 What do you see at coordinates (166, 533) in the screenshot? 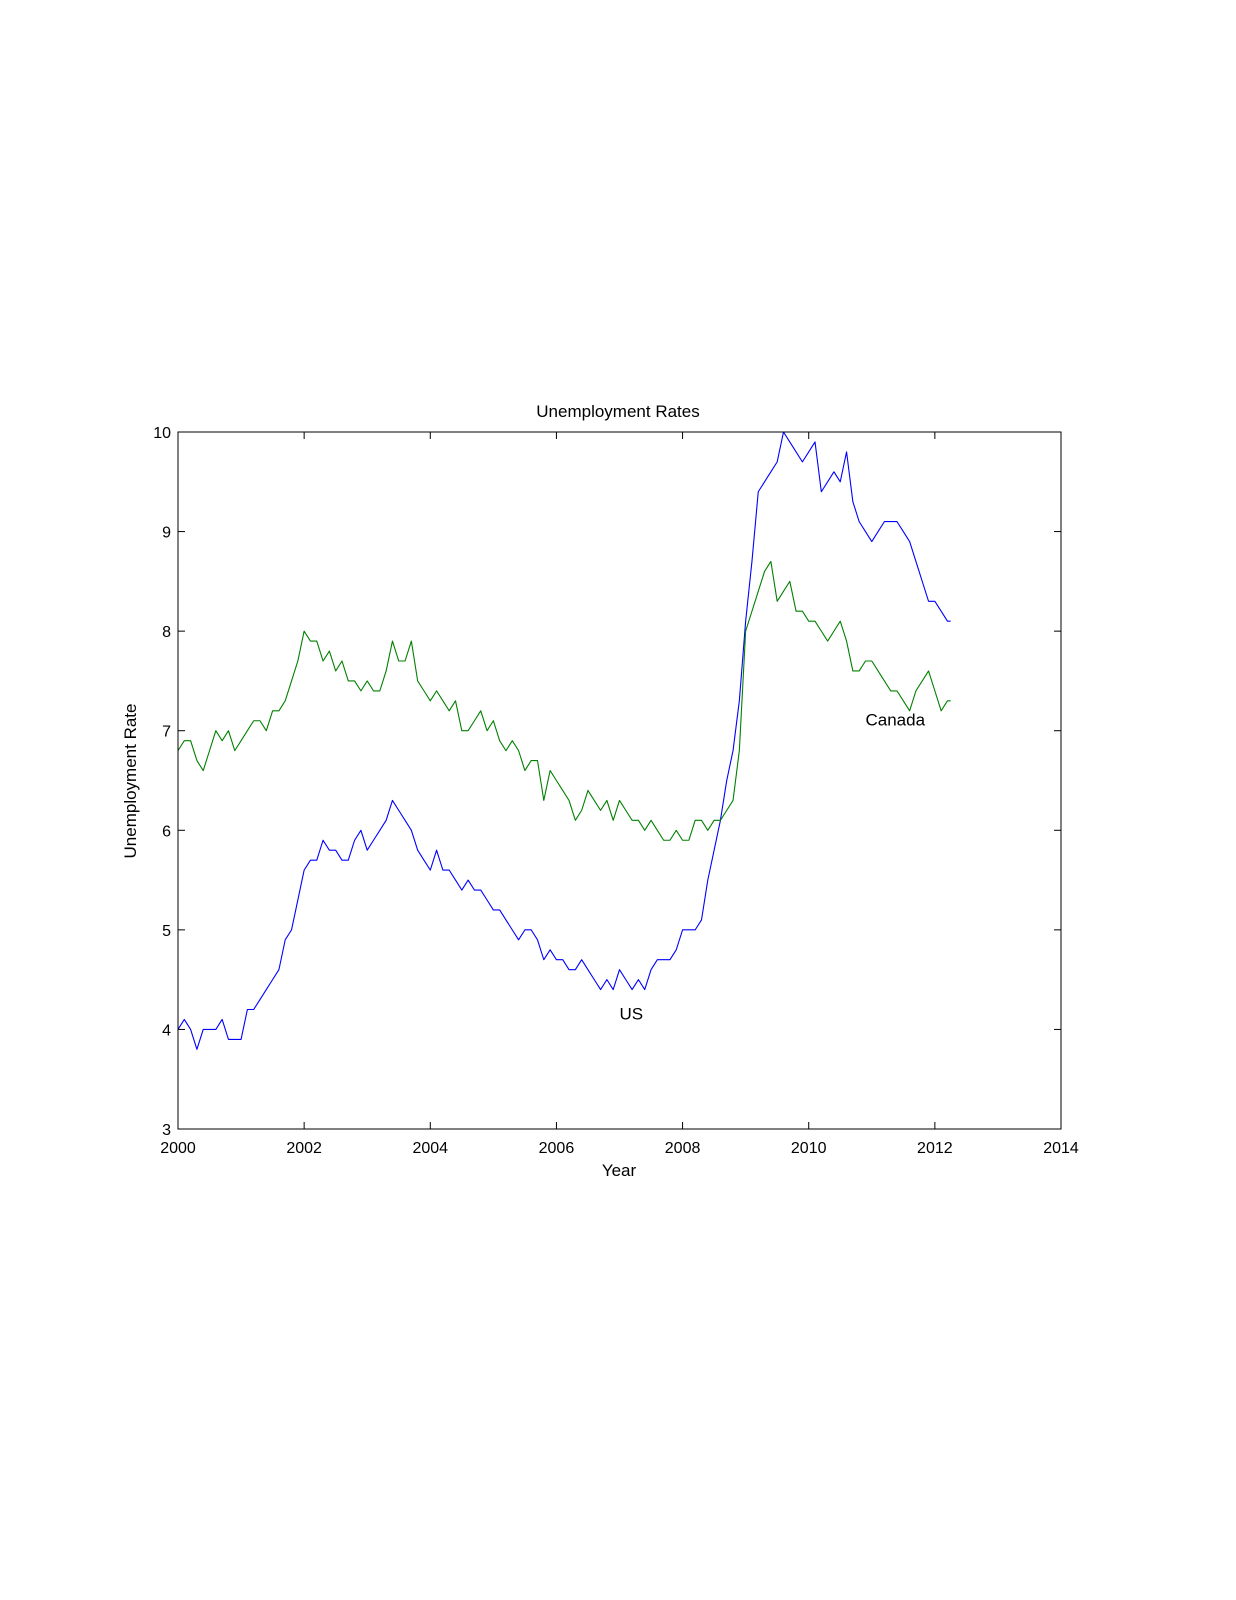
I see `y-tick-label: 9` at bounding box center [166, 533].